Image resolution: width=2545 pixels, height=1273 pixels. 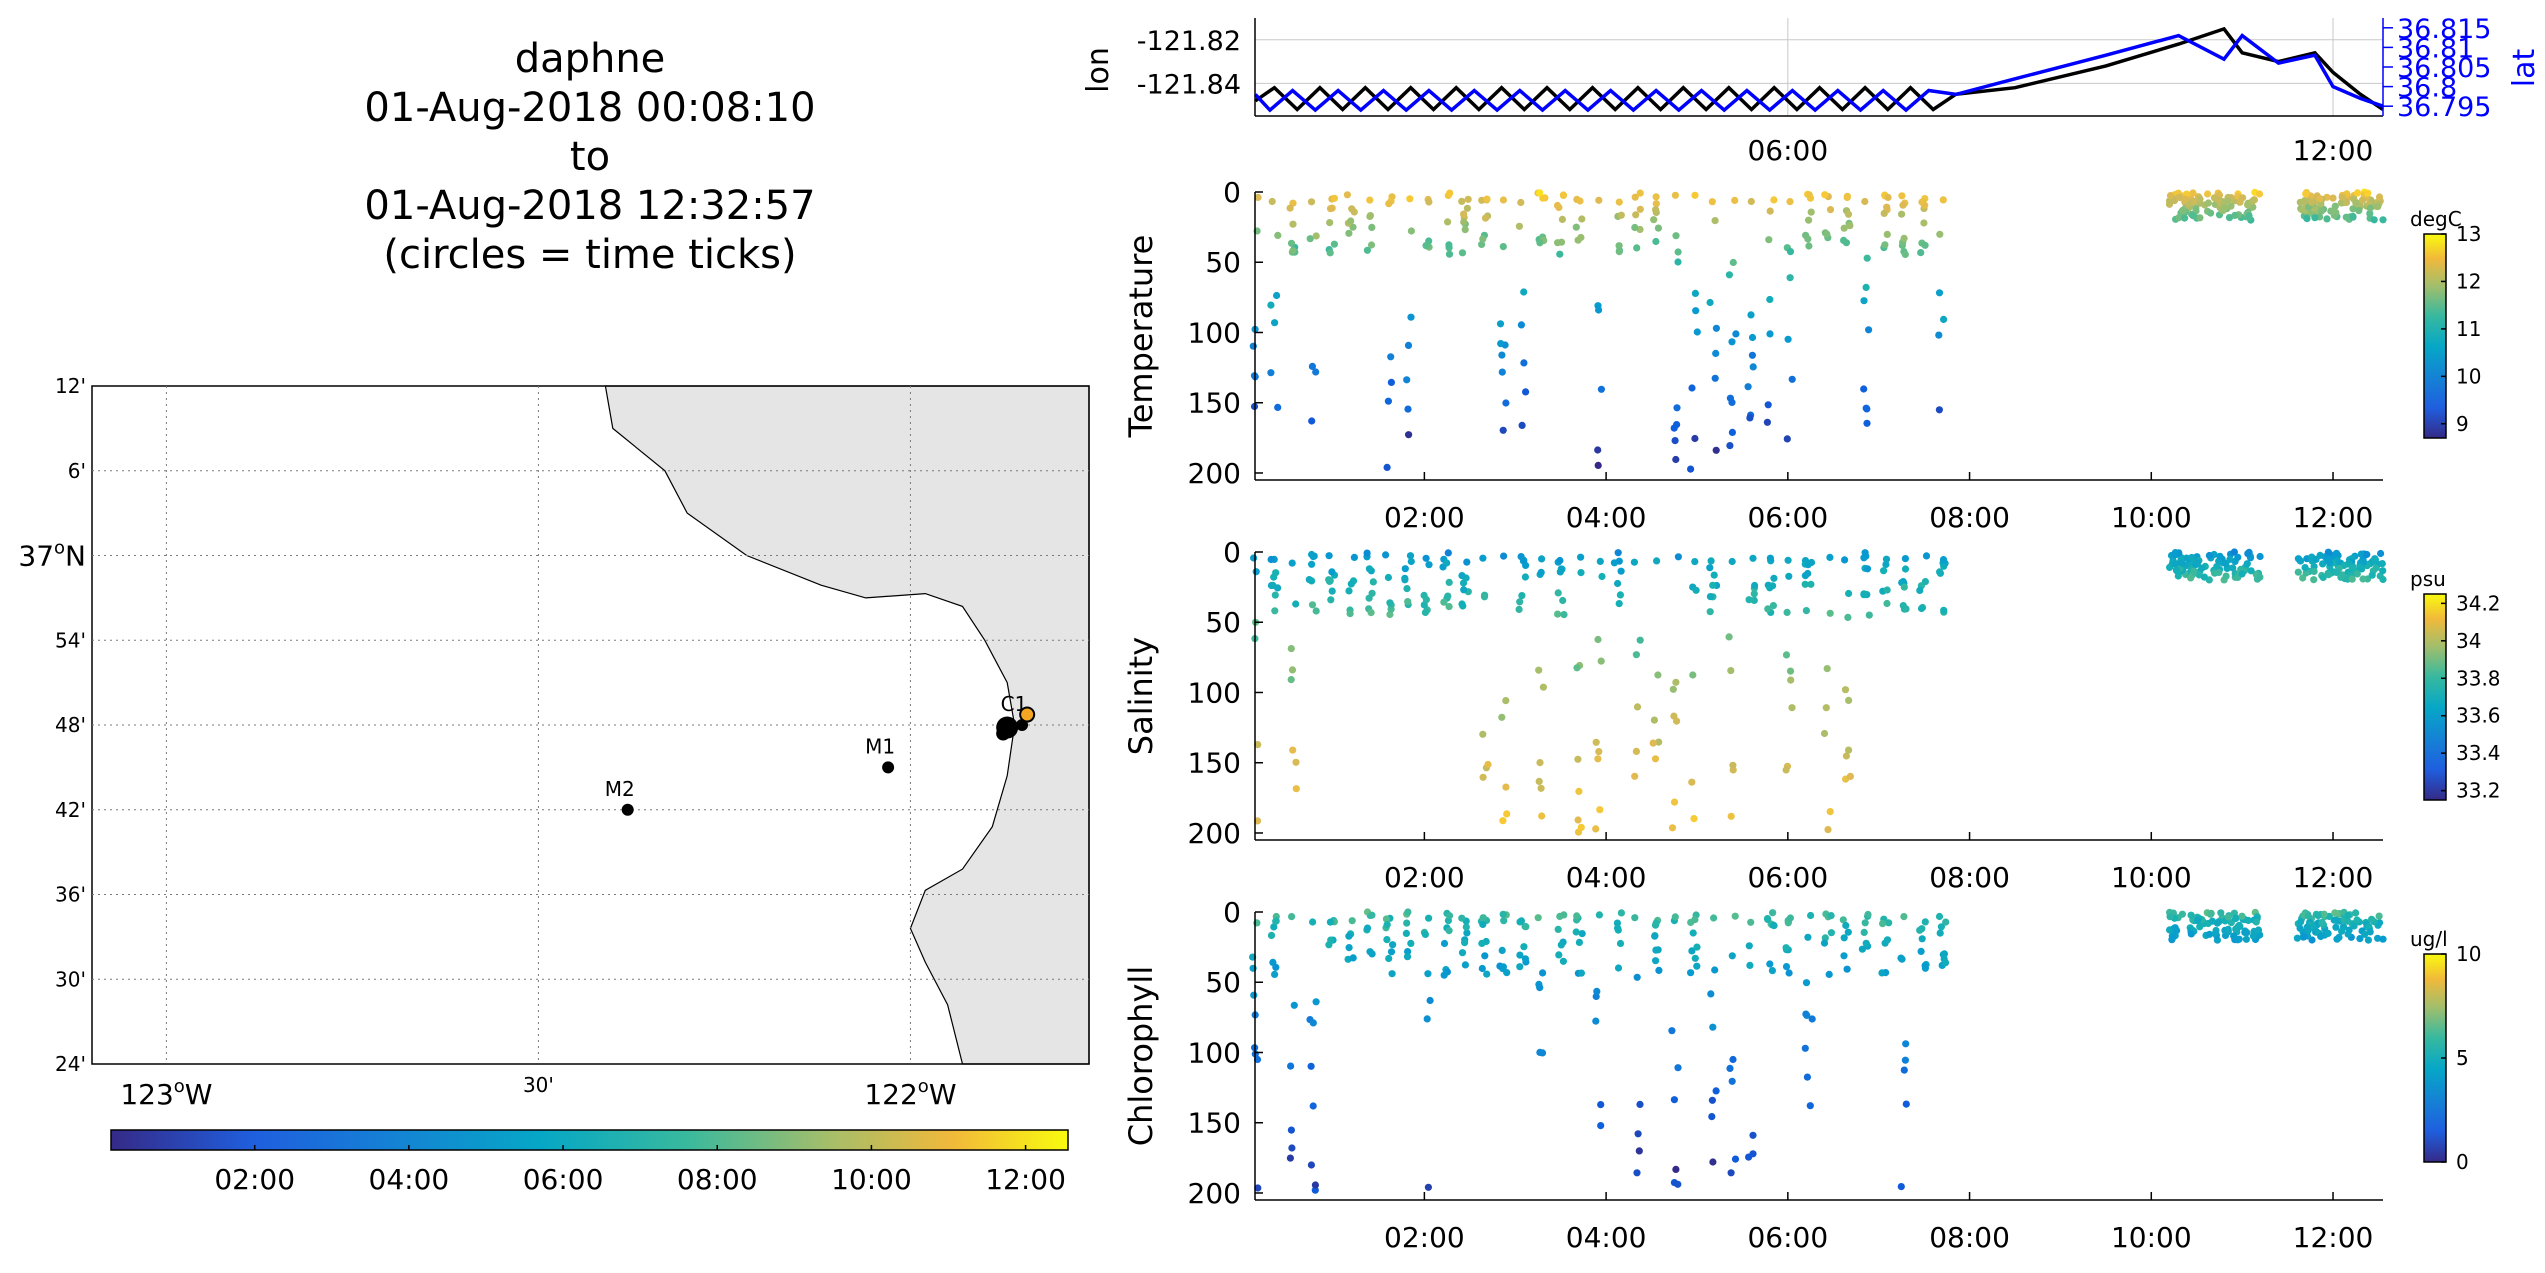 I want to click on y-tick-label: 150, so click(x=1214, y=403).